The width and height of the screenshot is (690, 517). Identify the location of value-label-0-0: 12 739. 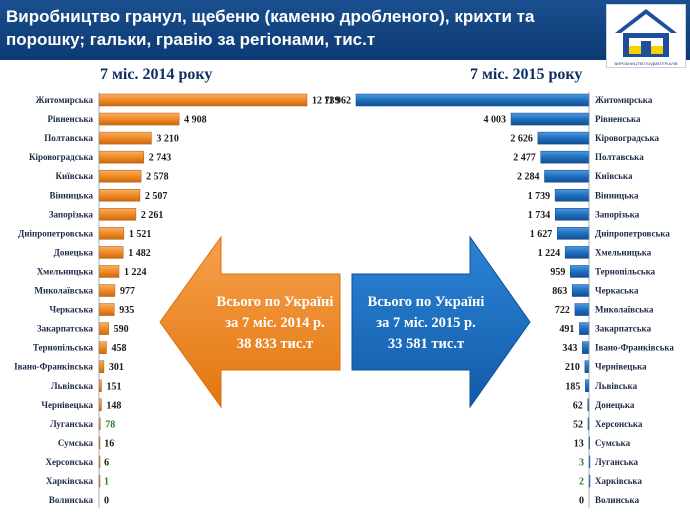
(326, 101).